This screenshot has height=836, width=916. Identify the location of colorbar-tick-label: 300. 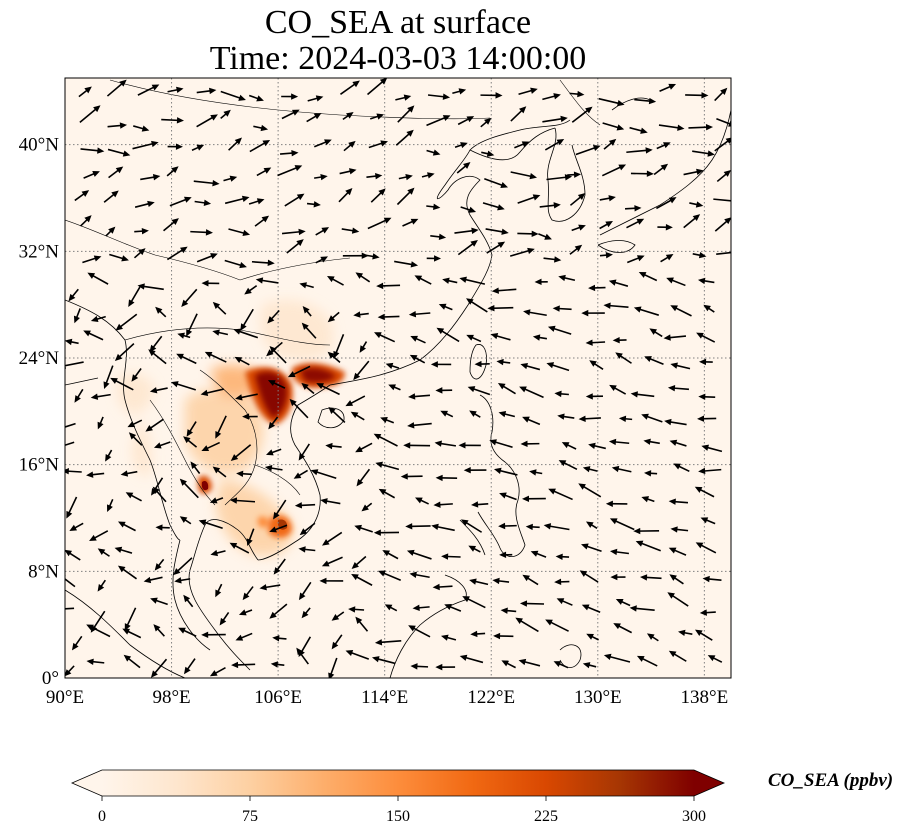
(694, 816).